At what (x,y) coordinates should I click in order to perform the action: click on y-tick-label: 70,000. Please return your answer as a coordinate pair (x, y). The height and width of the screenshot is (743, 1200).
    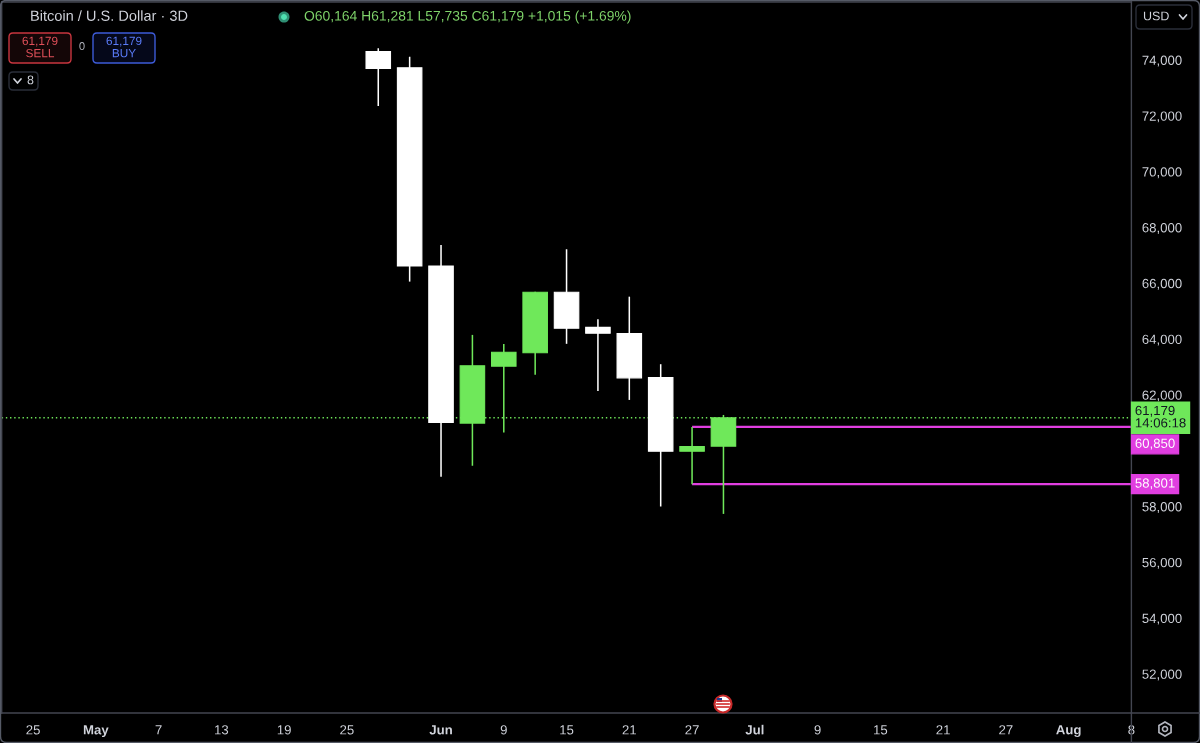
    Looking at the image, I should click on (1162, 173).